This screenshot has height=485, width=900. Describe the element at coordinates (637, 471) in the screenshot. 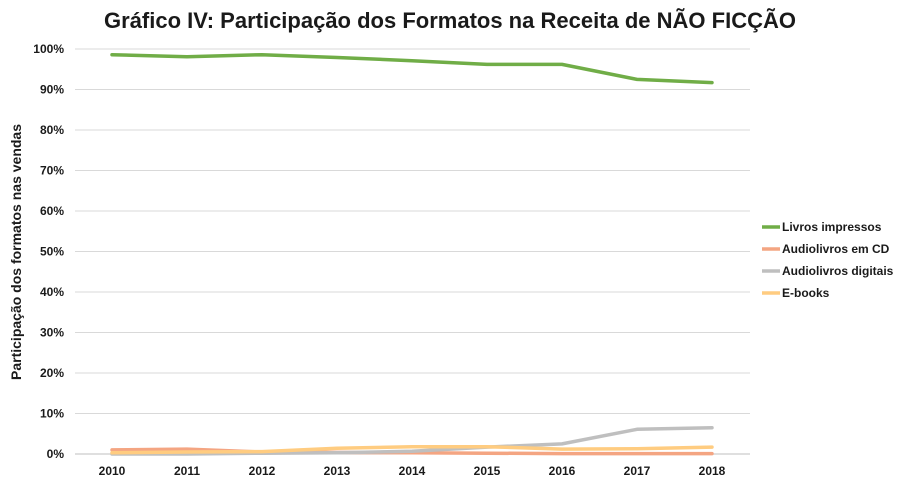

I see `x-tick-label: 2017` at that location.